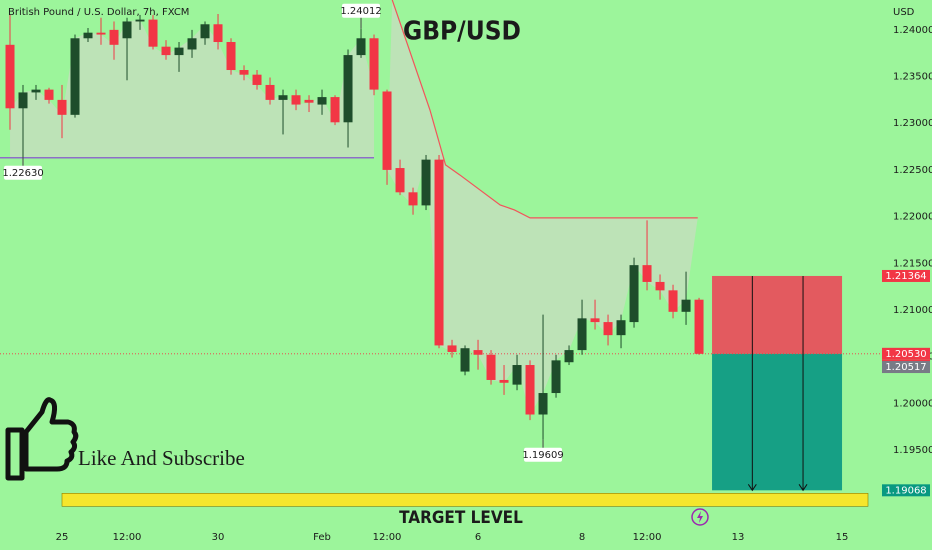 The image size is (932, 550). I want to click on price-label: 1.20530, so click(905, 354).